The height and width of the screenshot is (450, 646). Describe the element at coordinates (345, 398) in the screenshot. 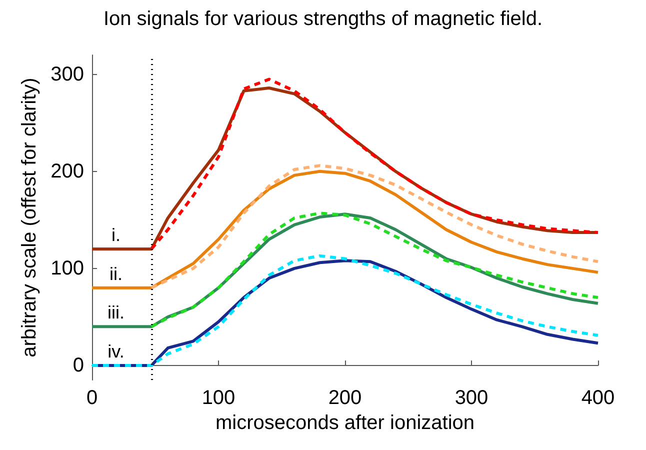

I see `x-tick-label: 200` at that location.